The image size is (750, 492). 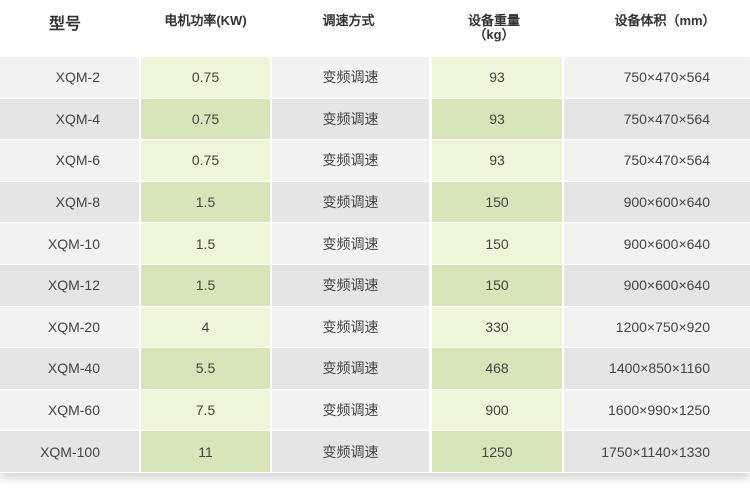 I want to click on header-volume: 设备体积（mm）, so click(x=665, y=20).